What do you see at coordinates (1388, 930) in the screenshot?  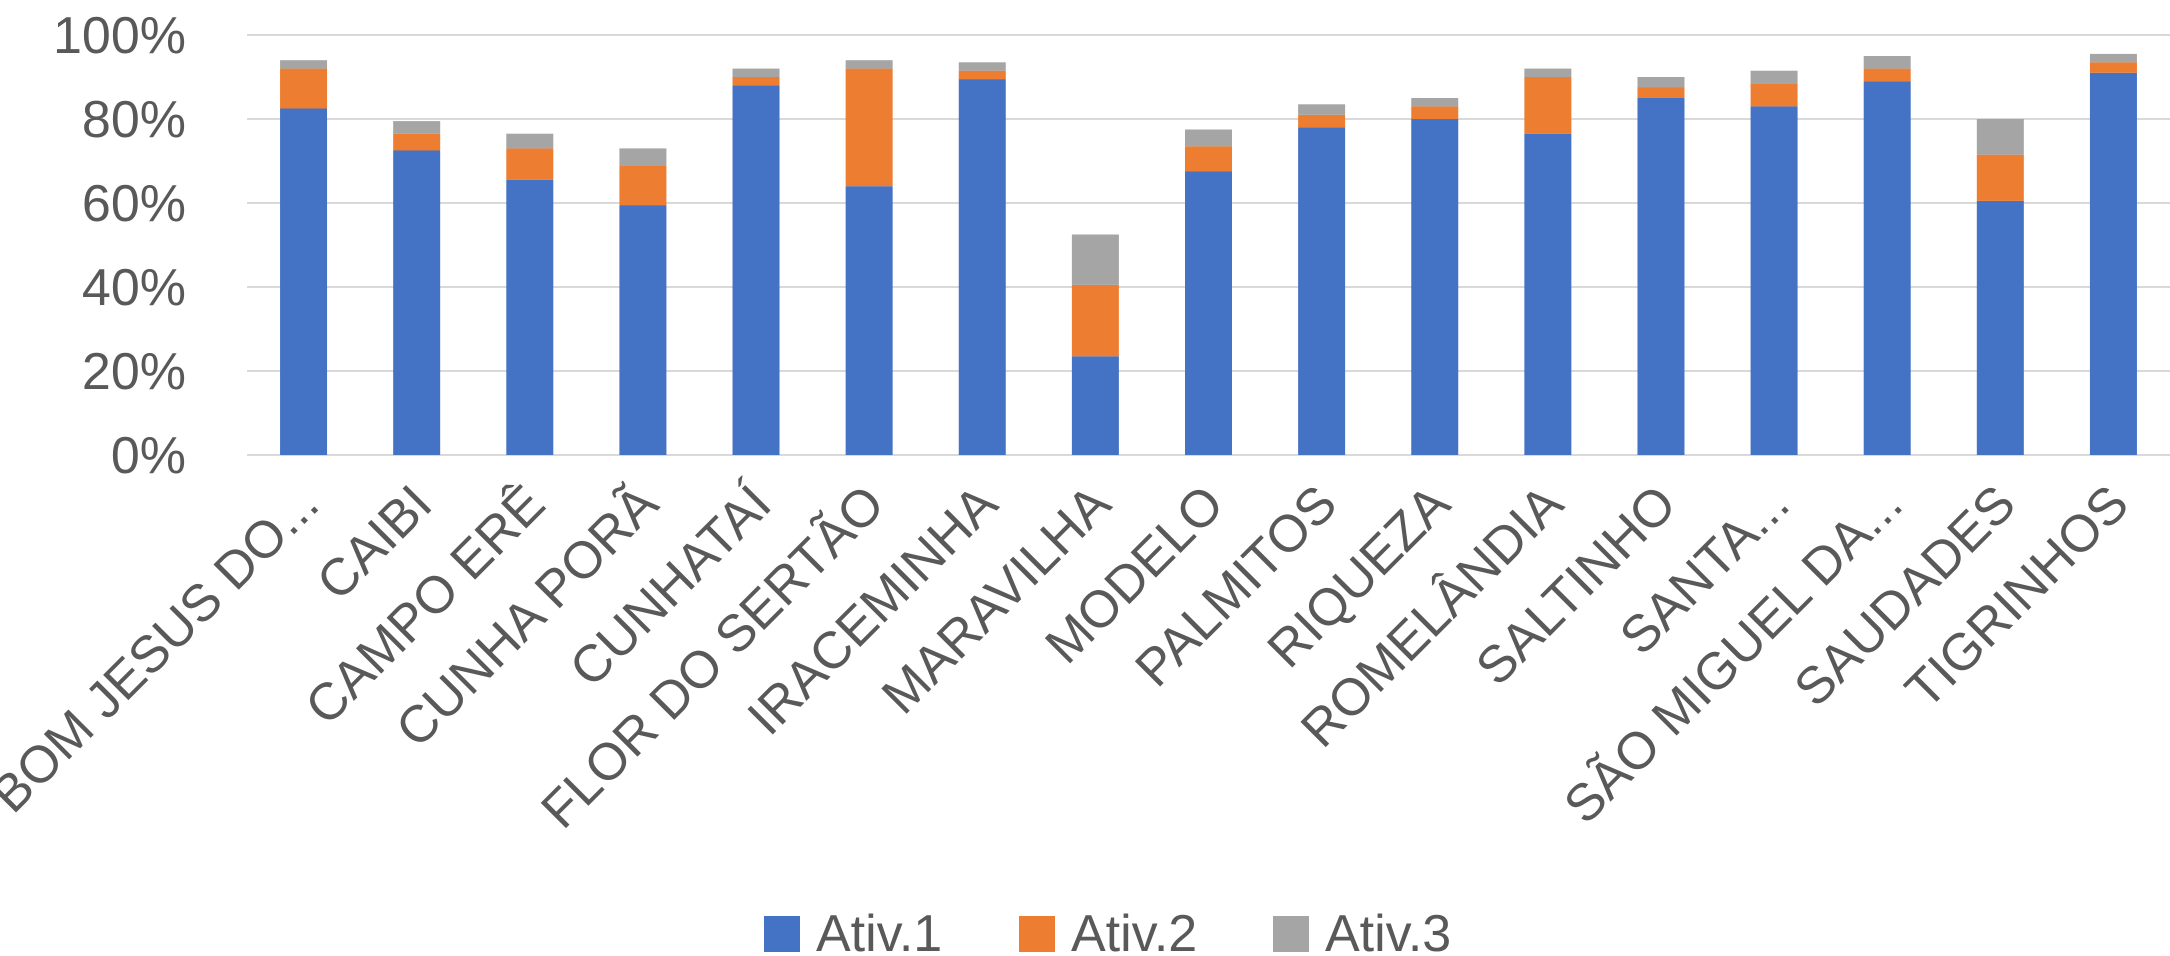 I see `legend-label: Ativ.3` at bounding box center [1388, 930].